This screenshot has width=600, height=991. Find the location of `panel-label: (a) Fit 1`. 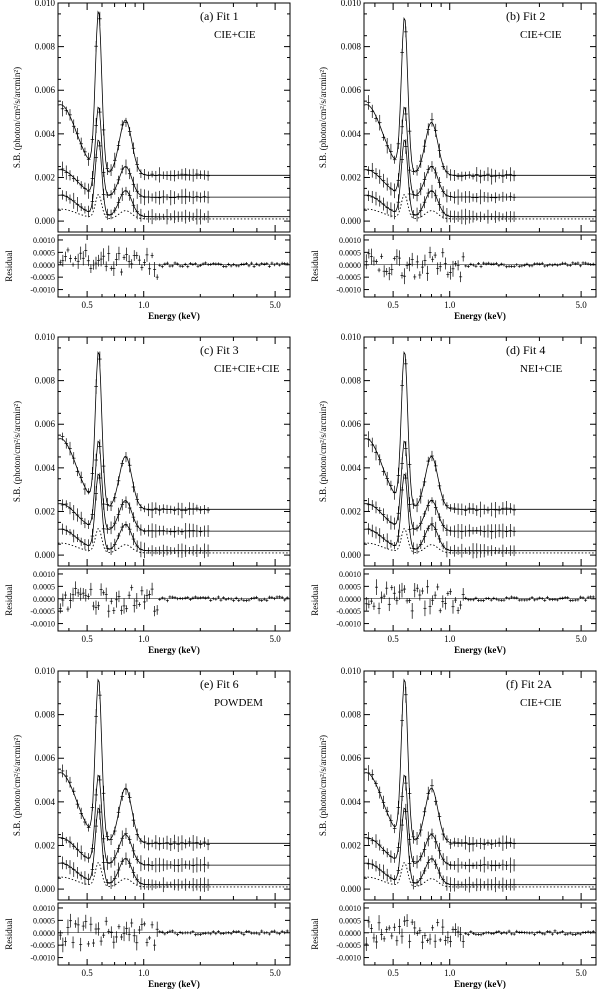

panel-label: (a) Fit 1 is located at coordinates (219, 16).